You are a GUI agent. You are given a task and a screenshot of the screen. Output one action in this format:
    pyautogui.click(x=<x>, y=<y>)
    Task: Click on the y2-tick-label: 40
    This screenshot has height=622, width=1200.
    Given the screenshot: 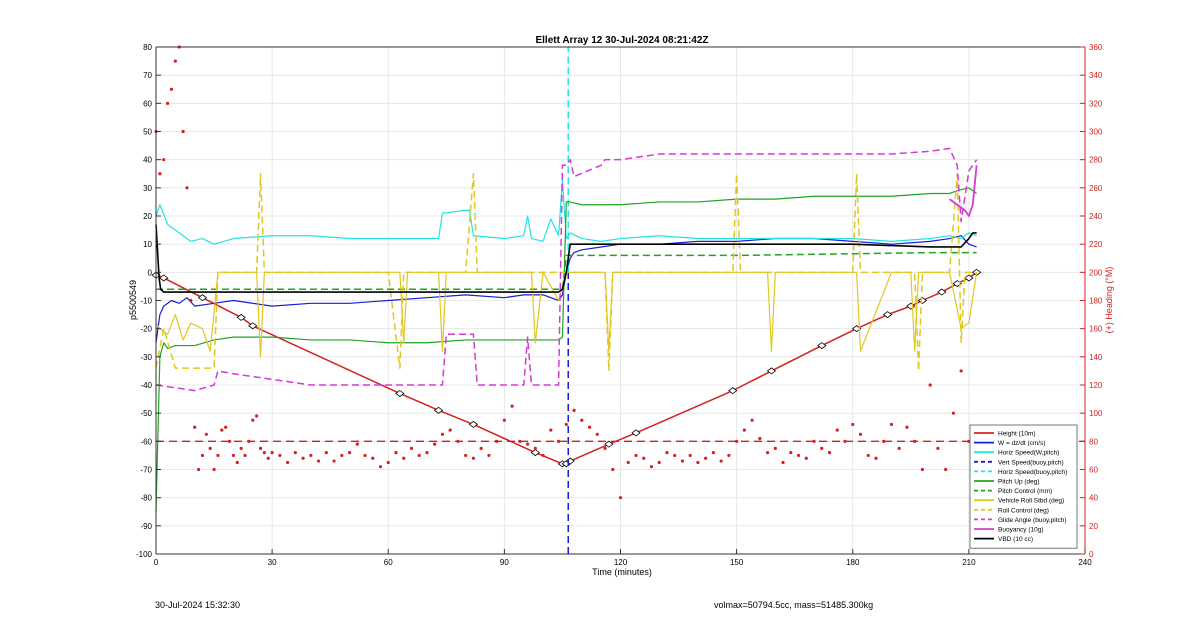 What is the action you would take?
    pyautogui.click(x=1093, y=498)
    